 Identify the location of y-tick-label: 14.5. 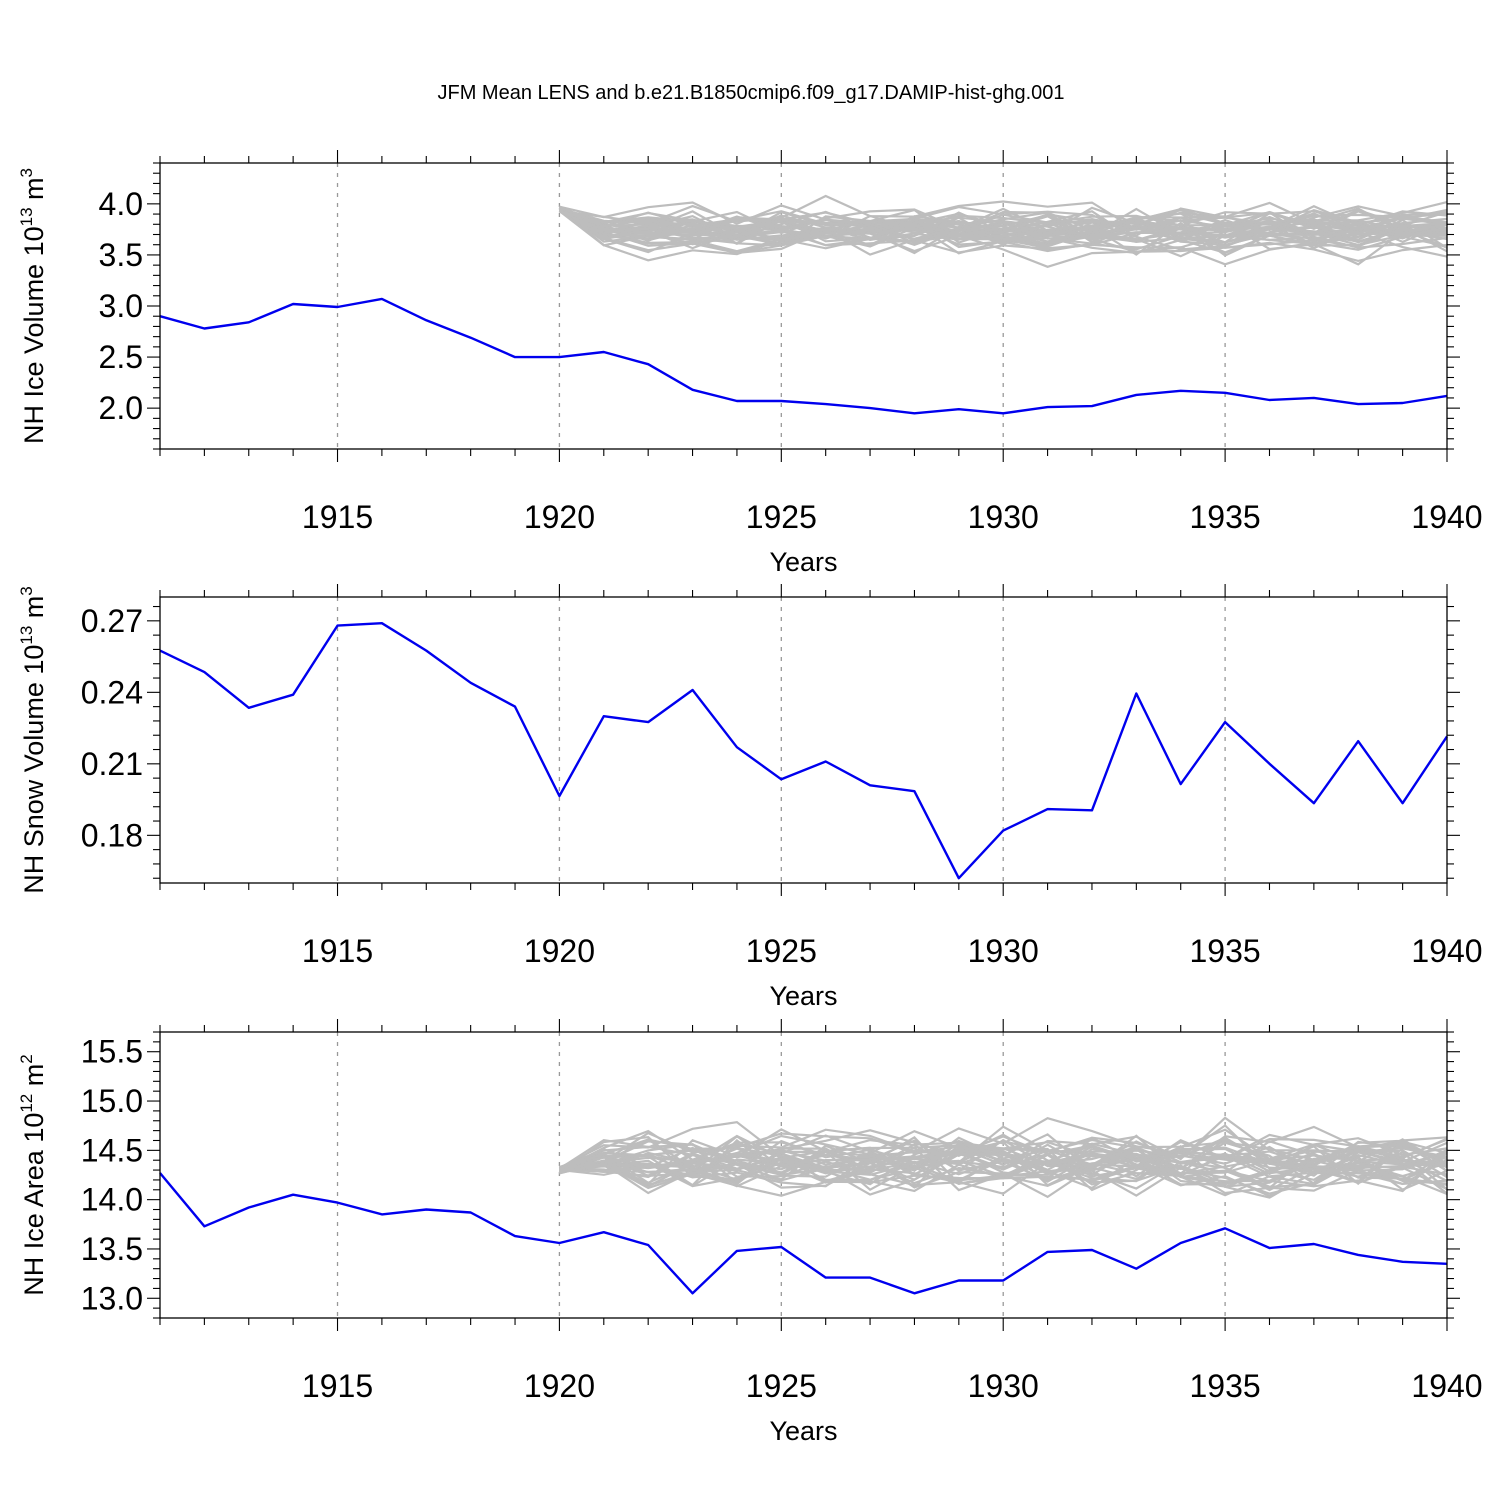
(112, 1150).